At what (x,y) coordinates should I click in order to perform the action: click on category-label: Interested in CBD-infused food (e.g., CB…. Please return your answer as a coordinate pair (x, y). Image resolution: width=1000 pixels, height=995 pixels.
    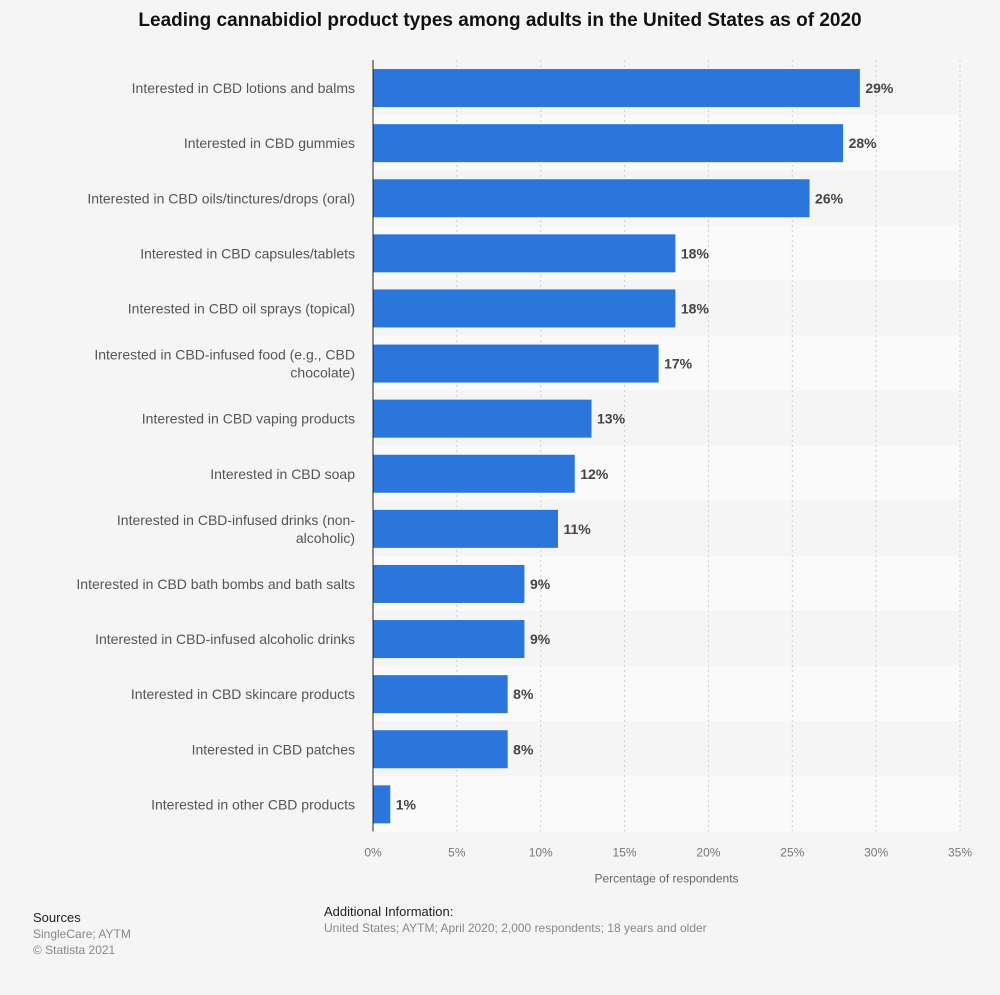
    Looking at the image, I should click on (224, 364).